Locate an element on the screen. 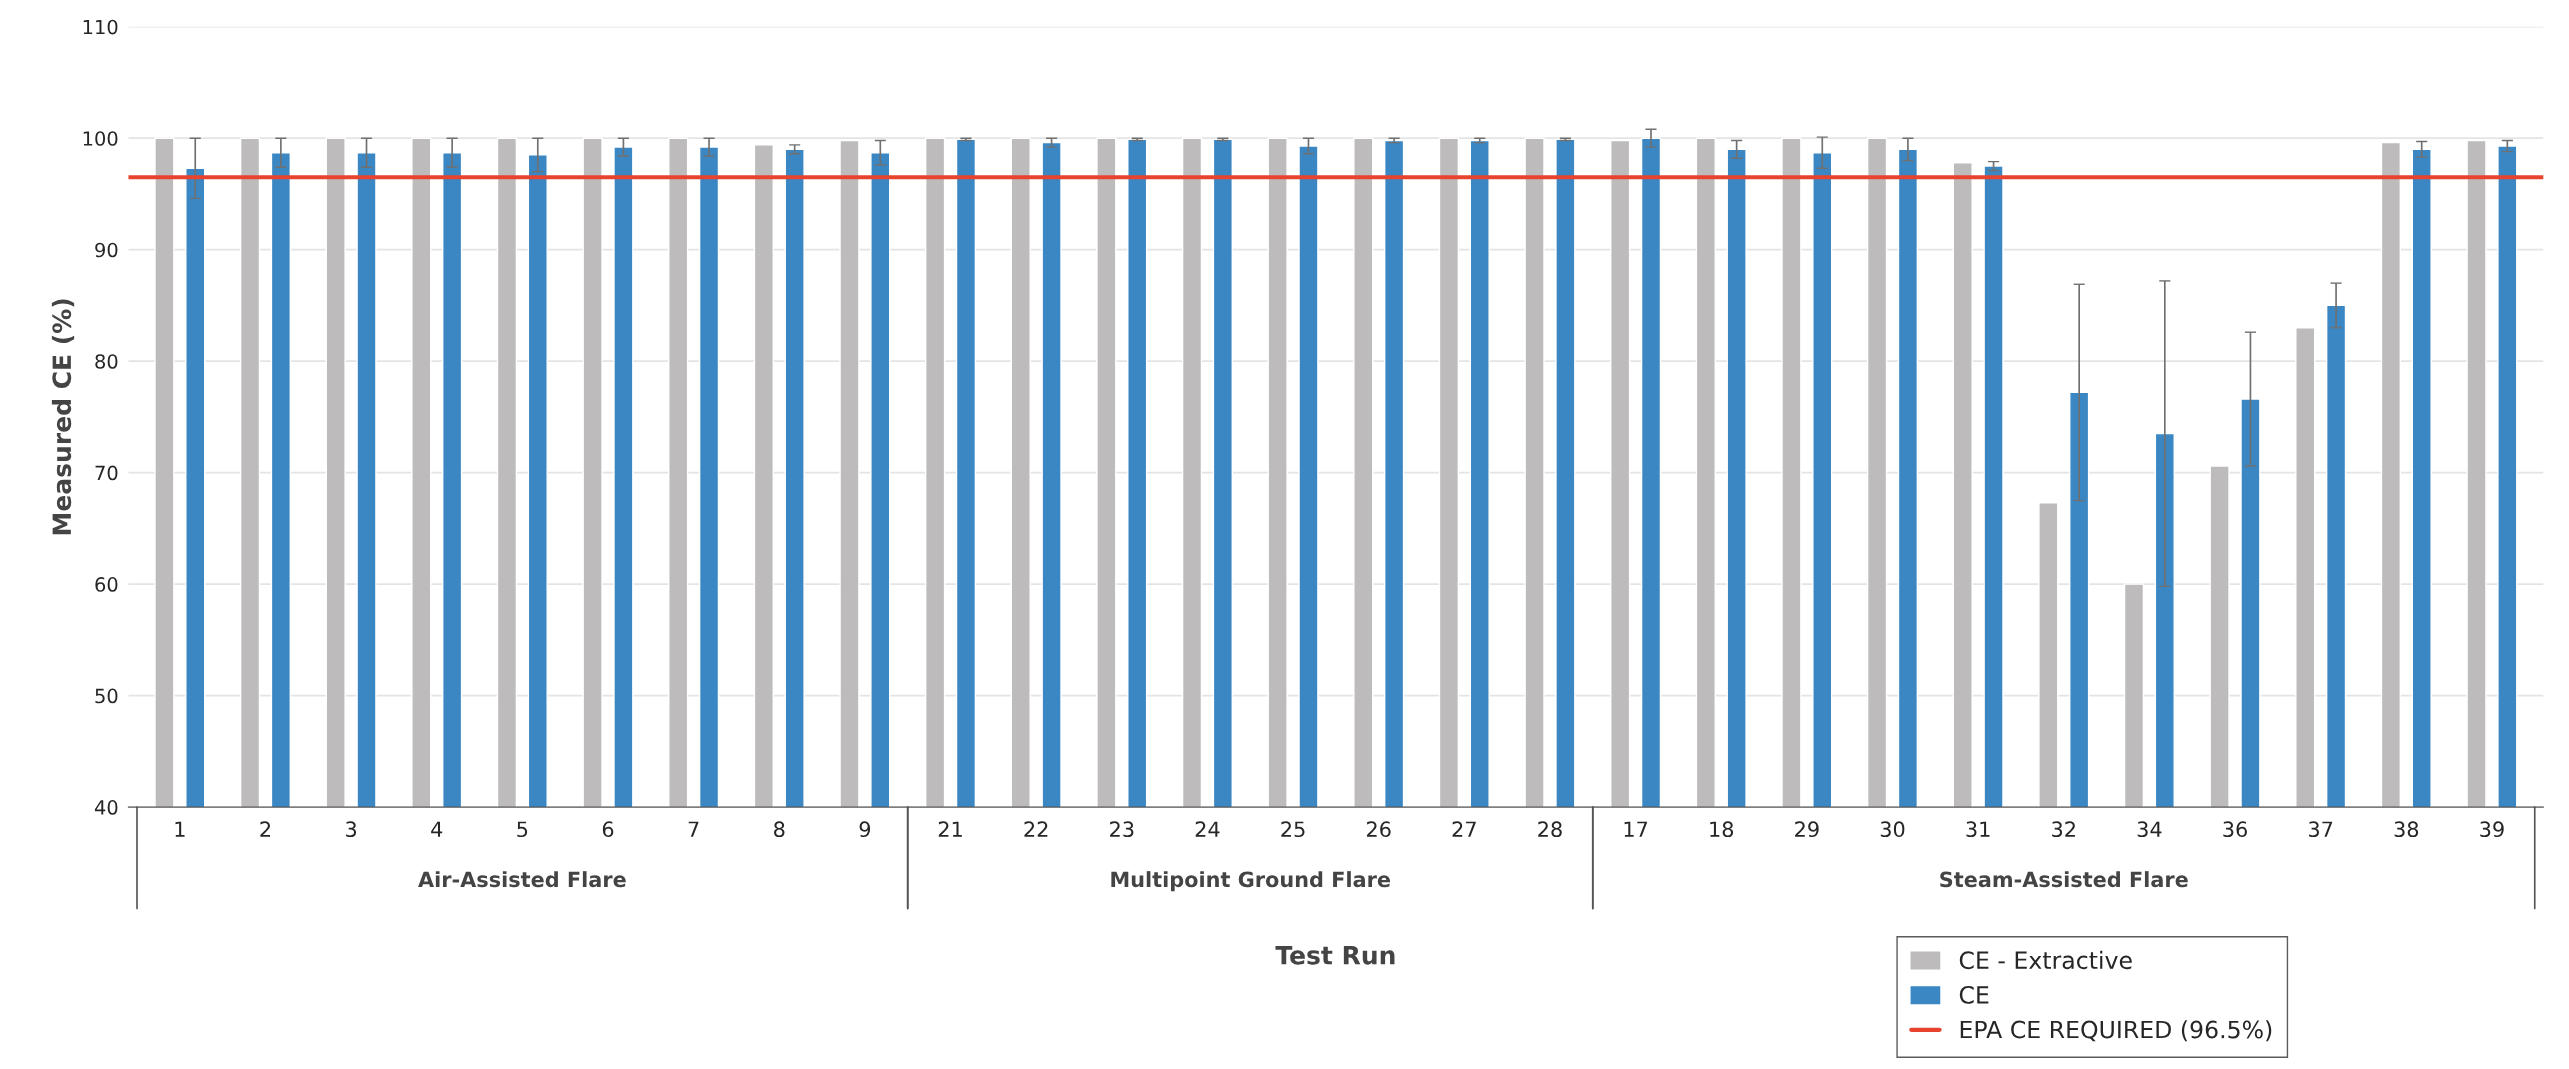 This screenshot has height=1069, width=2569. y-tick-label: 70 is located at coordinates (106, 473).